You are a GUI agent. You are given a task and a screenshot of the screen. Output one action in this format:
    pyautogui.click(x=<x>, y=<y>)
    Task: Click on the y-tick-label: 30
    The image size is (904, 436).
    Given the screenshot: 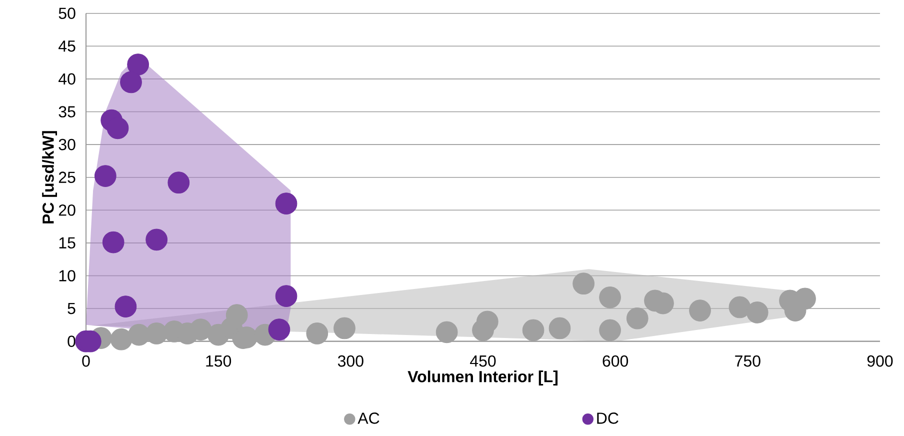 What is the action you would take?
    pyautogui.click(x=67, y=144)
    